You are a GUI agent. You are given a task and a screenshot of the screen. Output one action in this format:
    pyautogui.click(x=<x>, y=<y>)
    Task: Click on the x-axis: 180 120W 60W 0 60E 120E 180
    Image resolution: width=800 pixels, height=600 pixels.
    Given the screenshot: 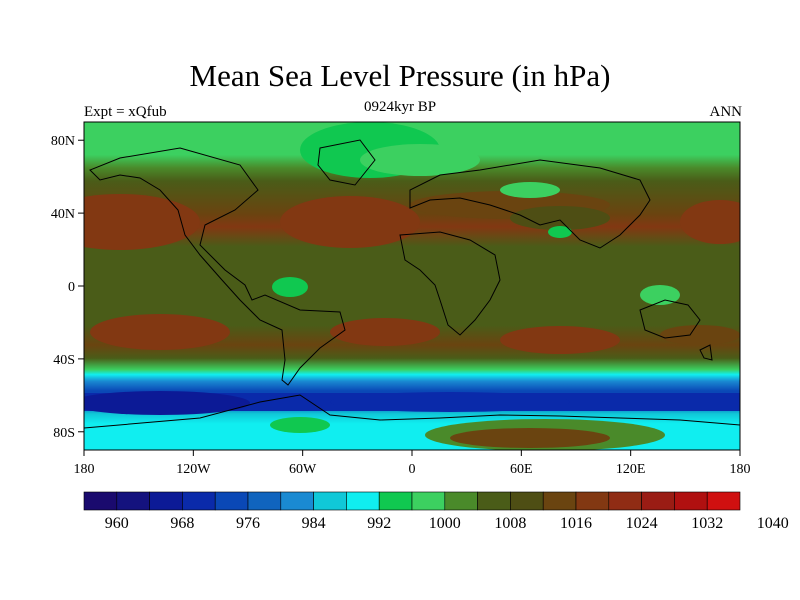 What is the action you would take?
    pyautogui.click(x=412, y=463)
    